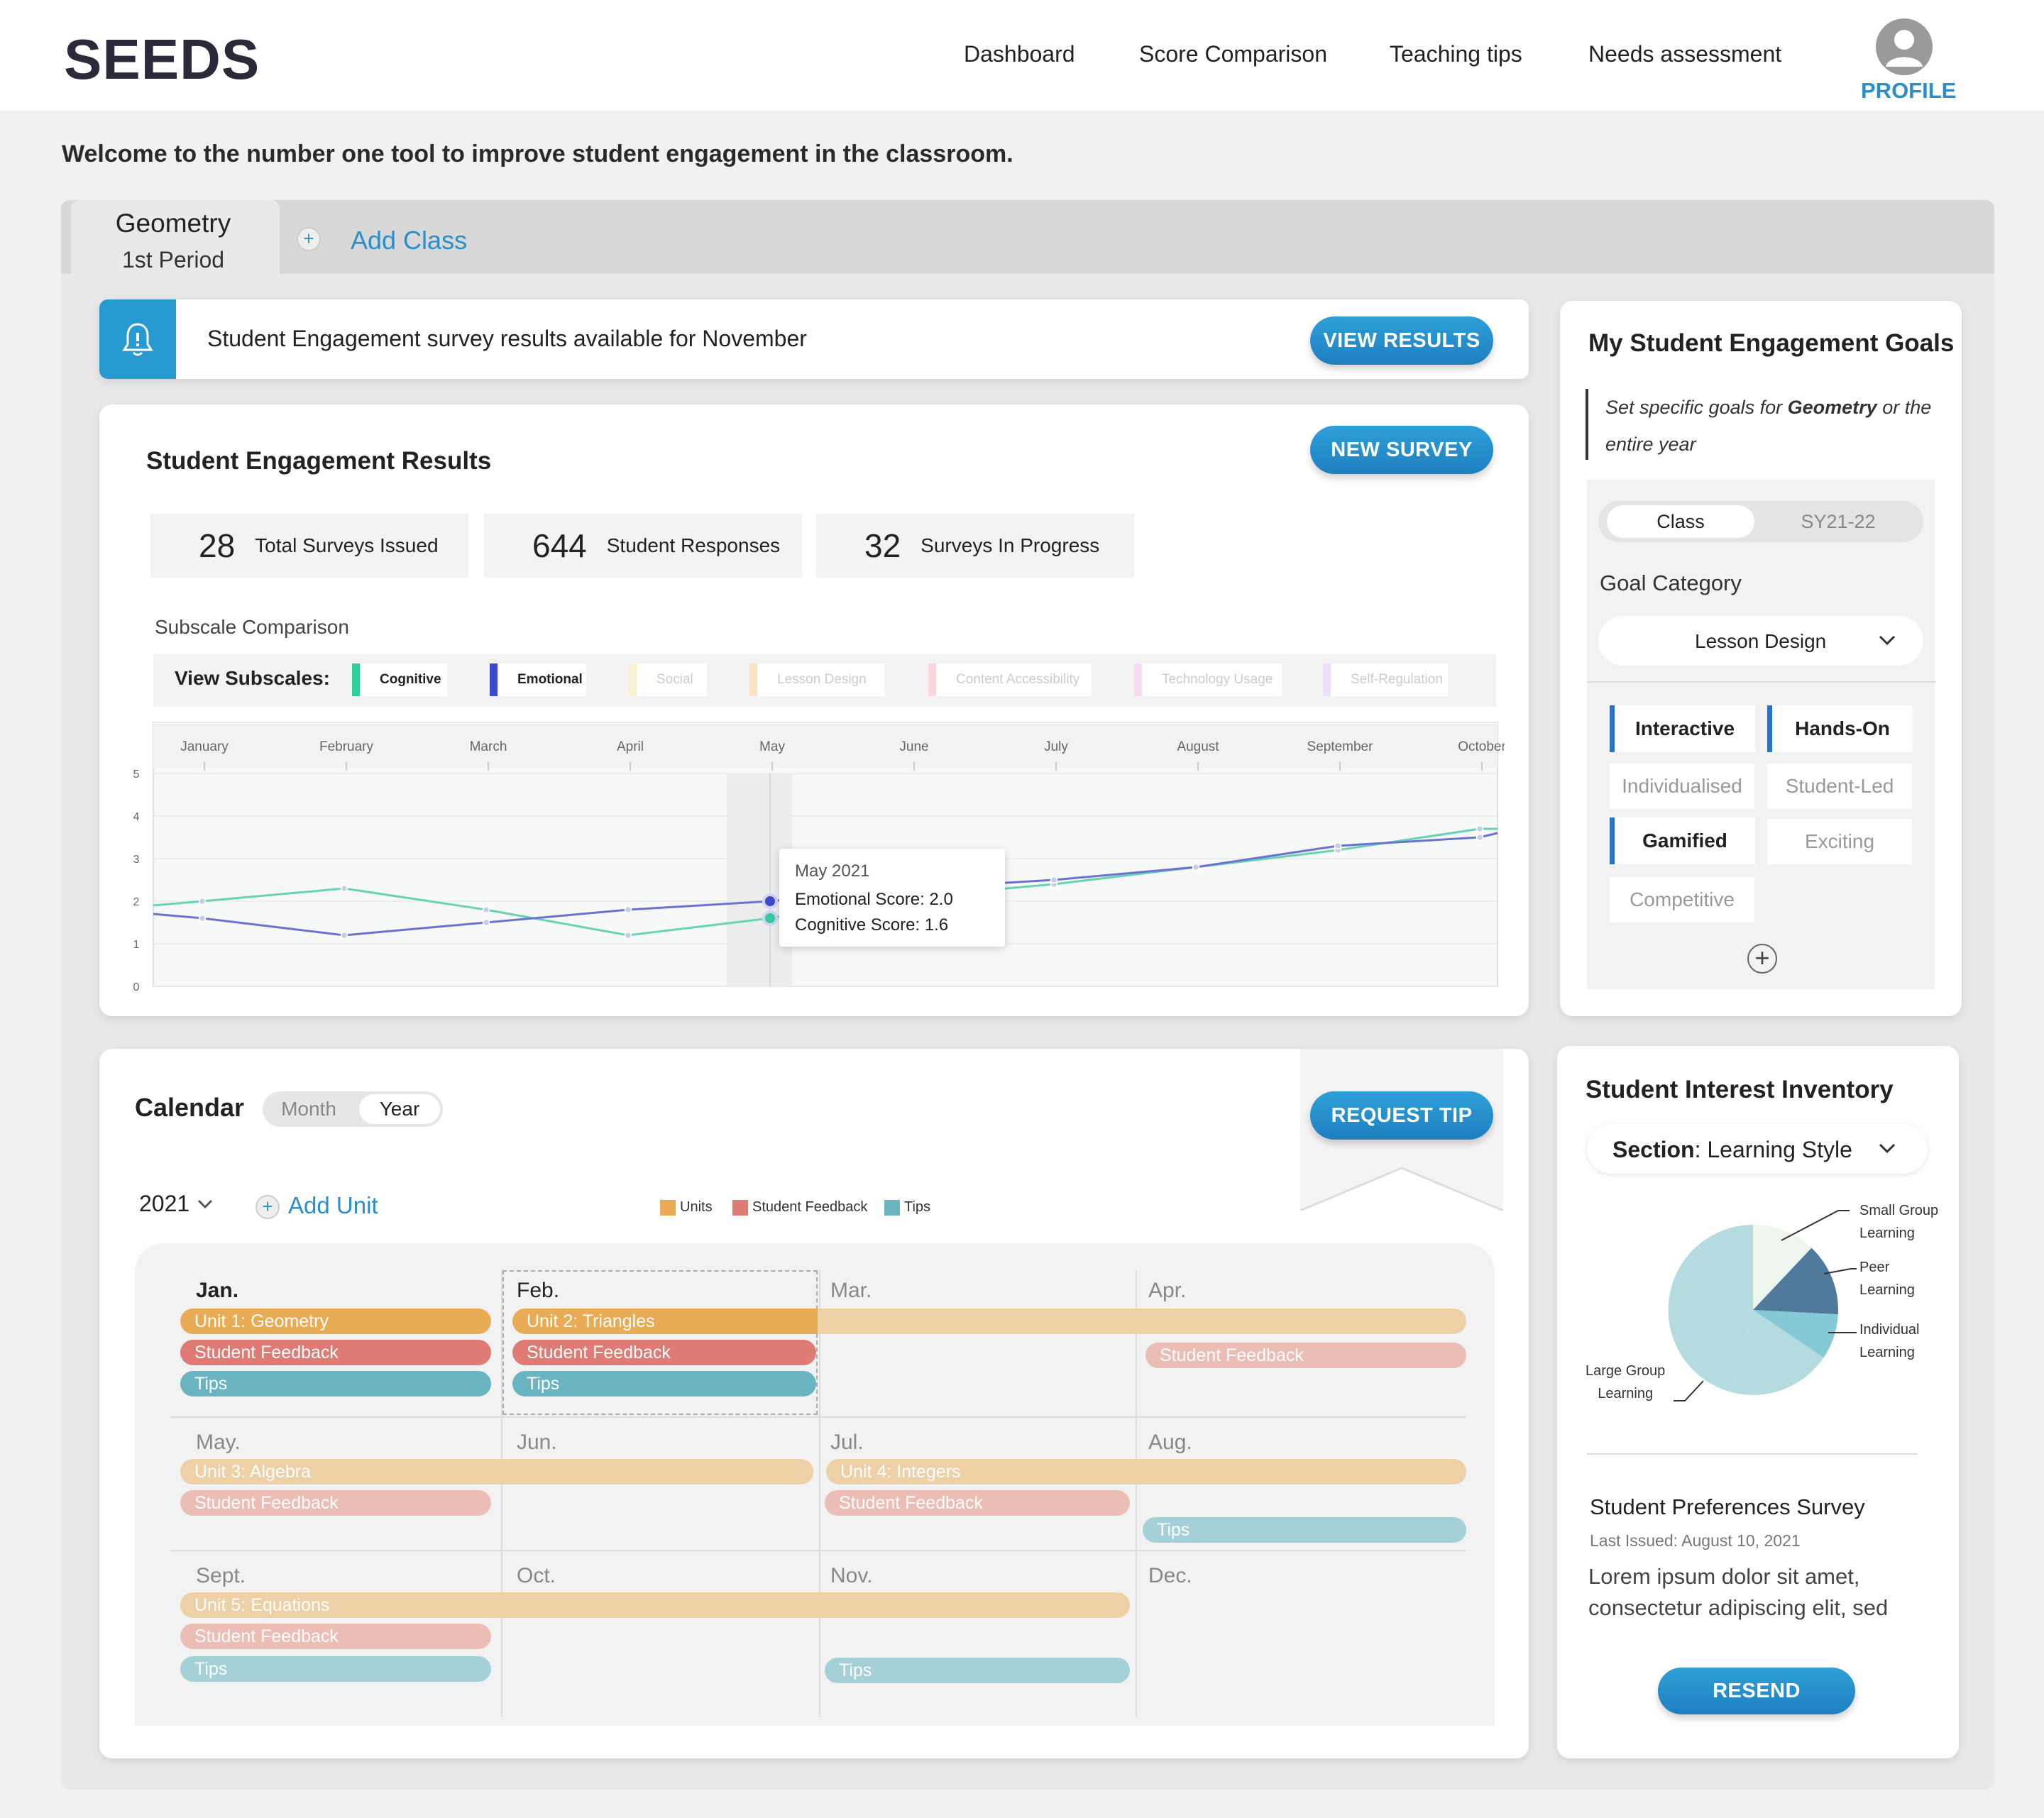  What do you see at coordinates (1167, 1291) in the screenshot?
I see `month-apr: Apr.` at bounding box center [1167, 1291].